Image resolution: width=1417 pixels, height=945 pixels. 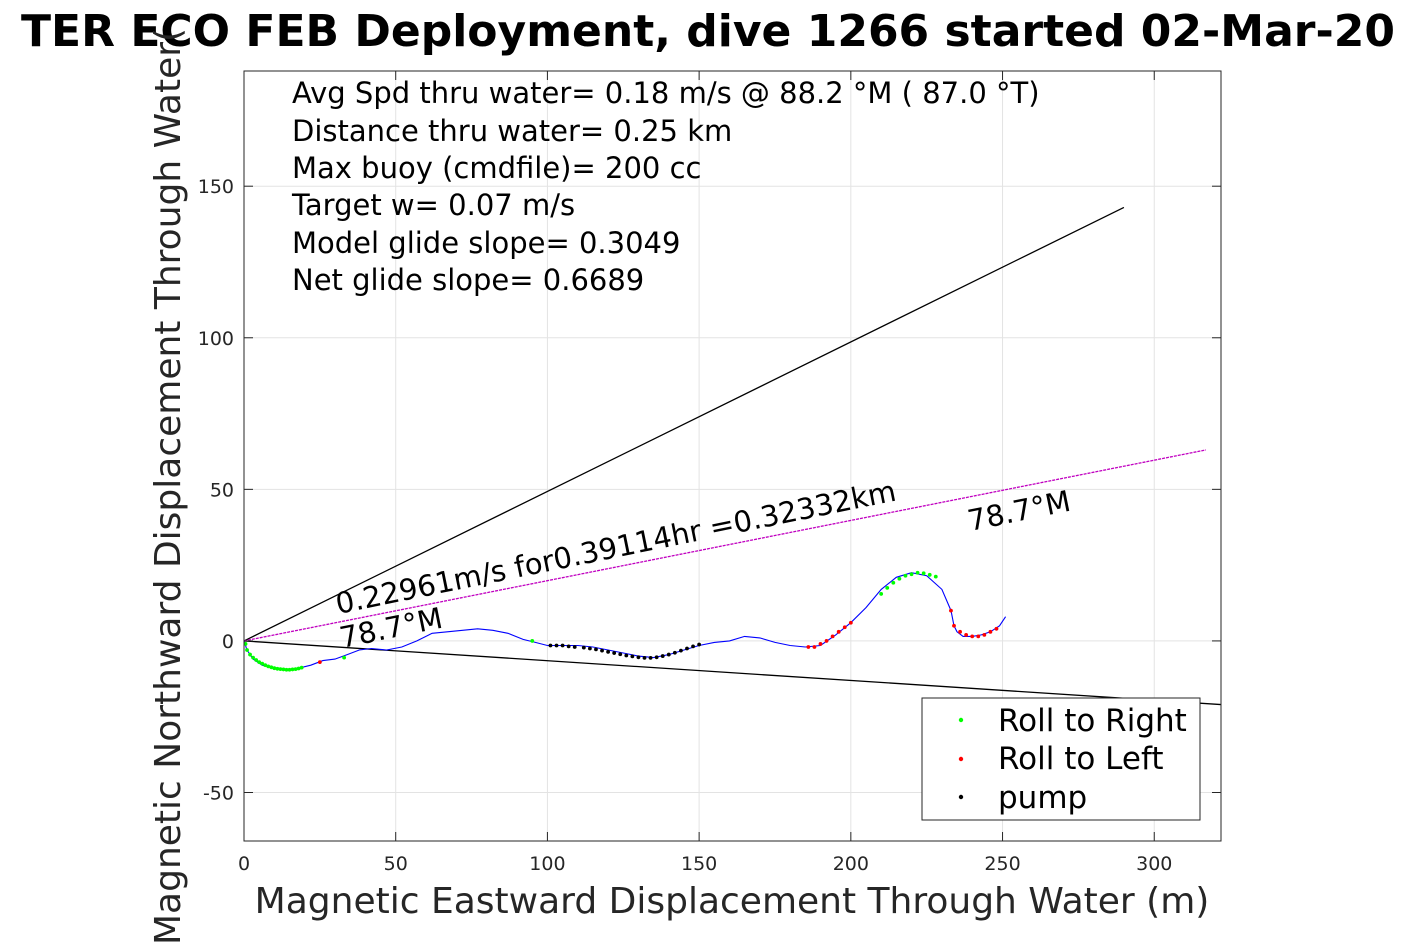 What do you see at coordinates (961, 759) in the screenshot?
I see `legend-marker-roll-left` at bounding box center [961, 759].